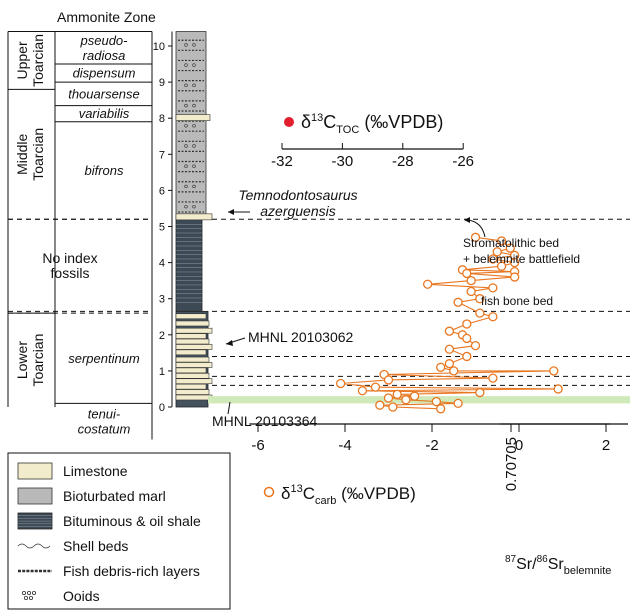 The width and height of the screenshot is (631, 613). What do you see at coordinates (162, 264) in the screenshot?
I see `height-tick-label: 4` at bounding box center [162, 264].